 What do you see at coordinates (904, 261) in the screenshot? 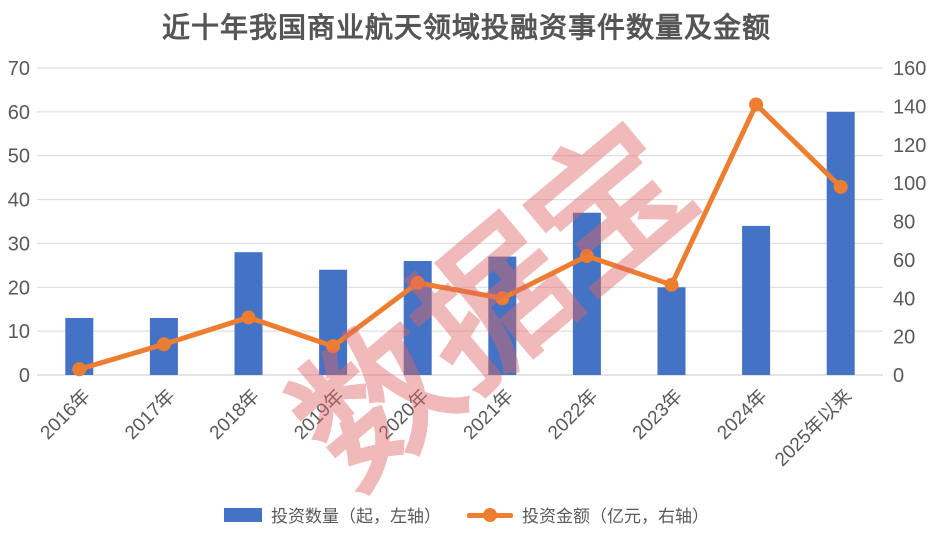
I see `right-axis-tick-label: 60` at bounding box center [904, 261].